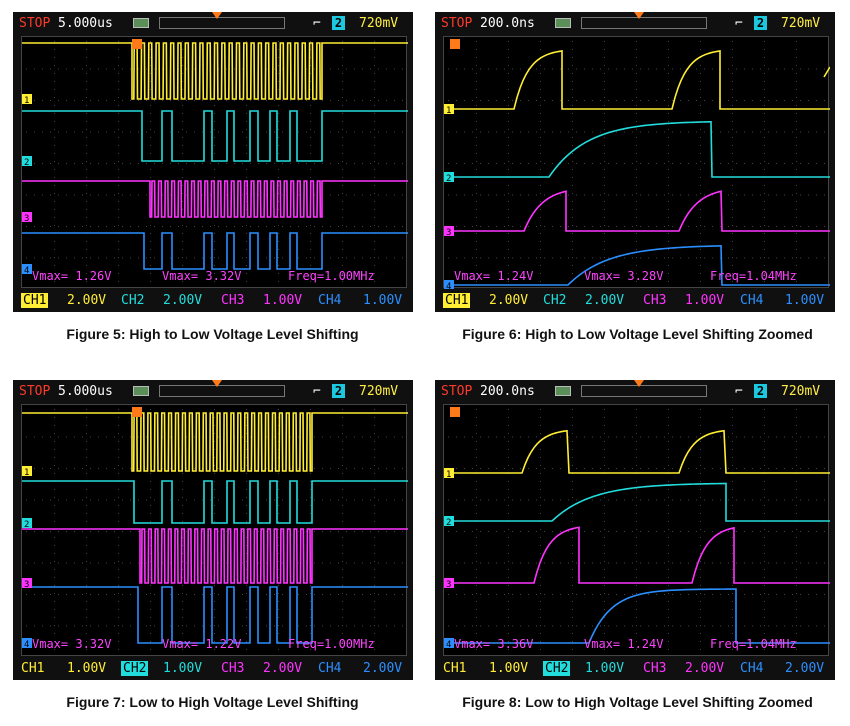 The height and width of the screenshot is (726, 850). What do you see at coordinates (507, 23) in the screenshot?
I see `timebase-readout: 200.0ns` at bounding box center [507, 23].